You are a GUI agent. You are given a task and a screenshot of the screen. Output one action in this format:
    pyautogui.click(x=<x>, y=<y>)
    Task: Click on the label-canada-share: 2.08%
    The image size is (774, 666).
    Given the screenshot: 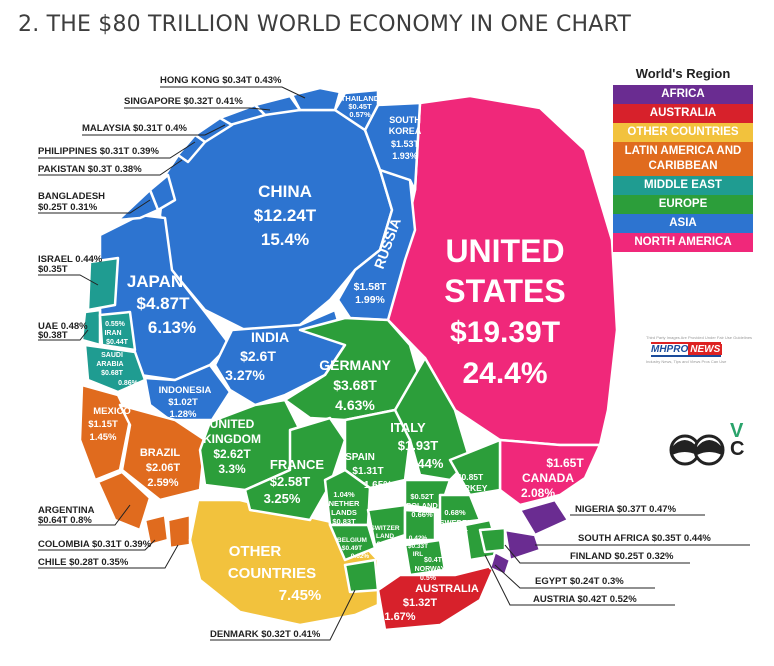 What is the action you would take?
    pyautogui.click(x=538, y=493)
    